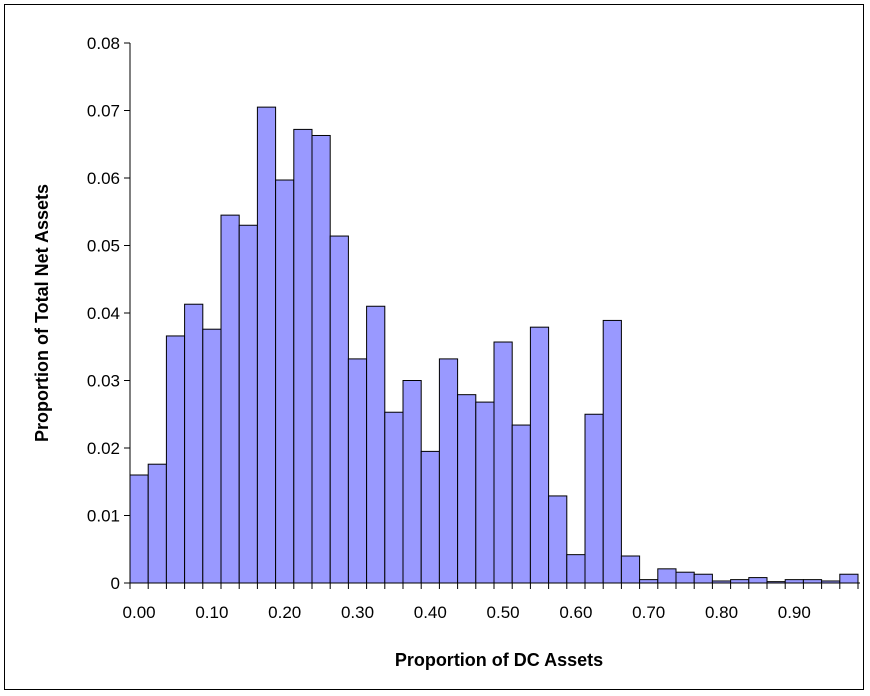  I want to click on x-axis-title: Proportion of DC Assets, so click(499, 660).